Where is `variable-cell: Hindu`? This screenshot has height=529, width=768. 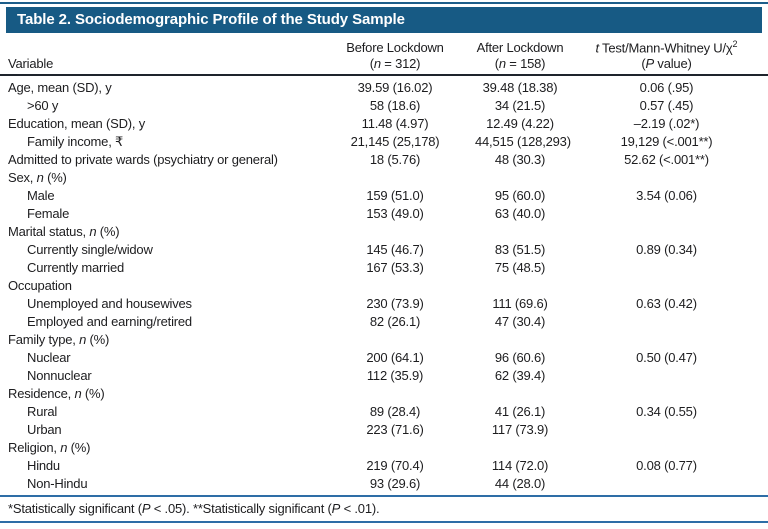
variable-cell: Hindu is located at coordinates (43, 466).